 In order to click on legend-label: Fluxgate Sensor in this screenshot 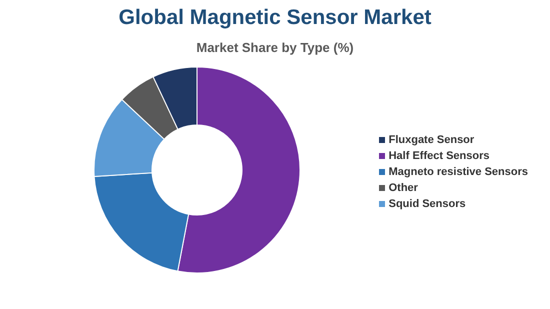, I will do `click(431, 140)`.